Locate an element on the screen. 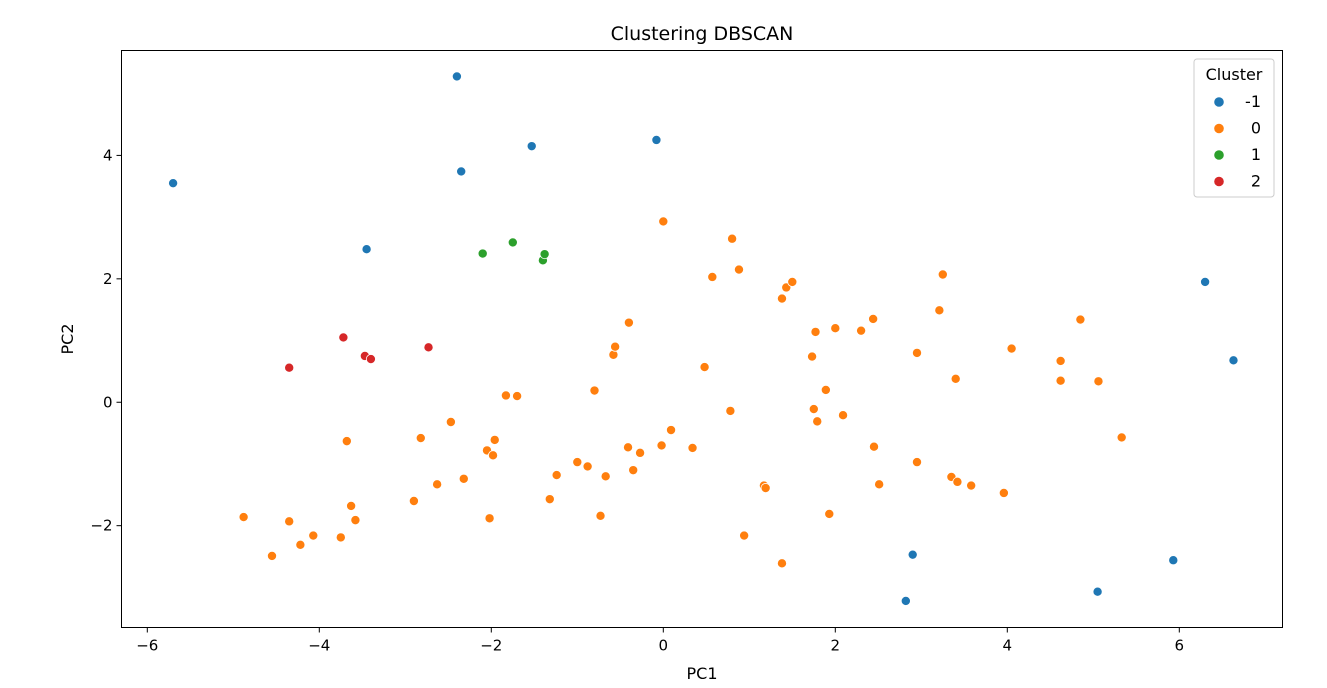 The width and height of the screenshot is (1327, 688). y-tick-label: 4 is located at coordinates (108, 155).